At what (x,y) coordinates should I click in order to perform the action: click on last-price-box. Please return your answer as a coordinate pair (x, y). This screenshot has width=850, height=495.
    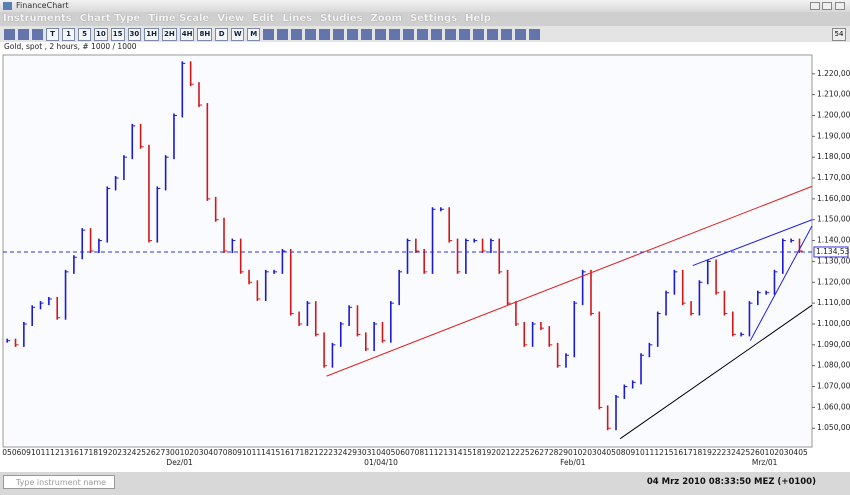
    Looking at the image, I should click on (831, 252).